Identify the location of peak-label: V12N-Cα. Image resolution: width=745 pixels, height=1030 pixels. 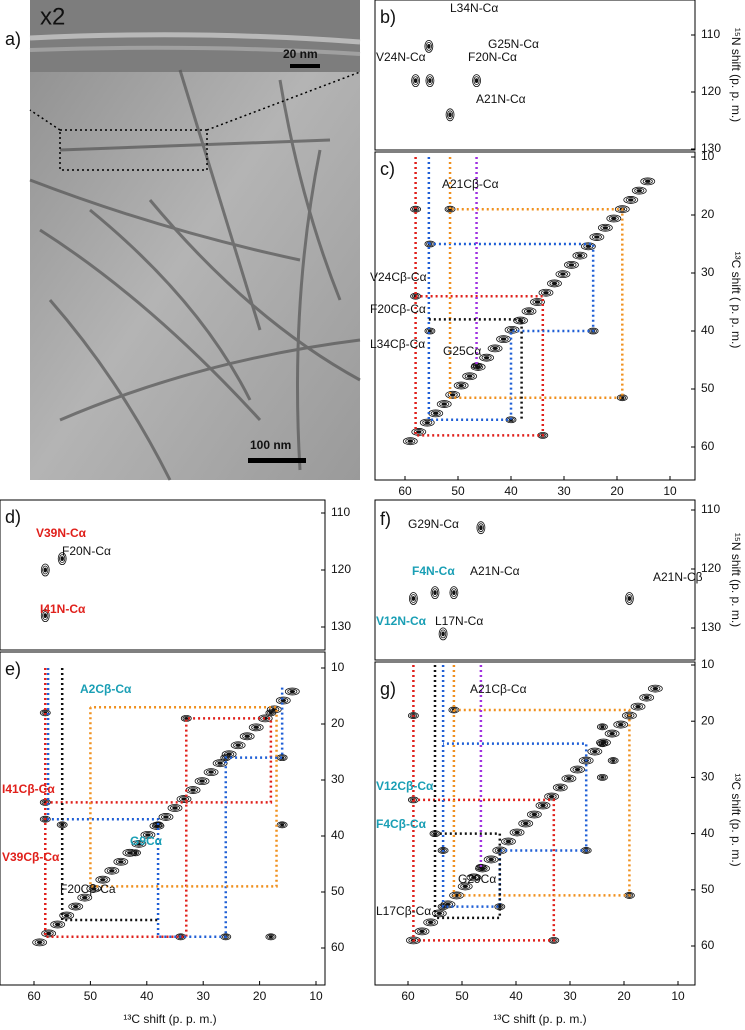
(401, 621).